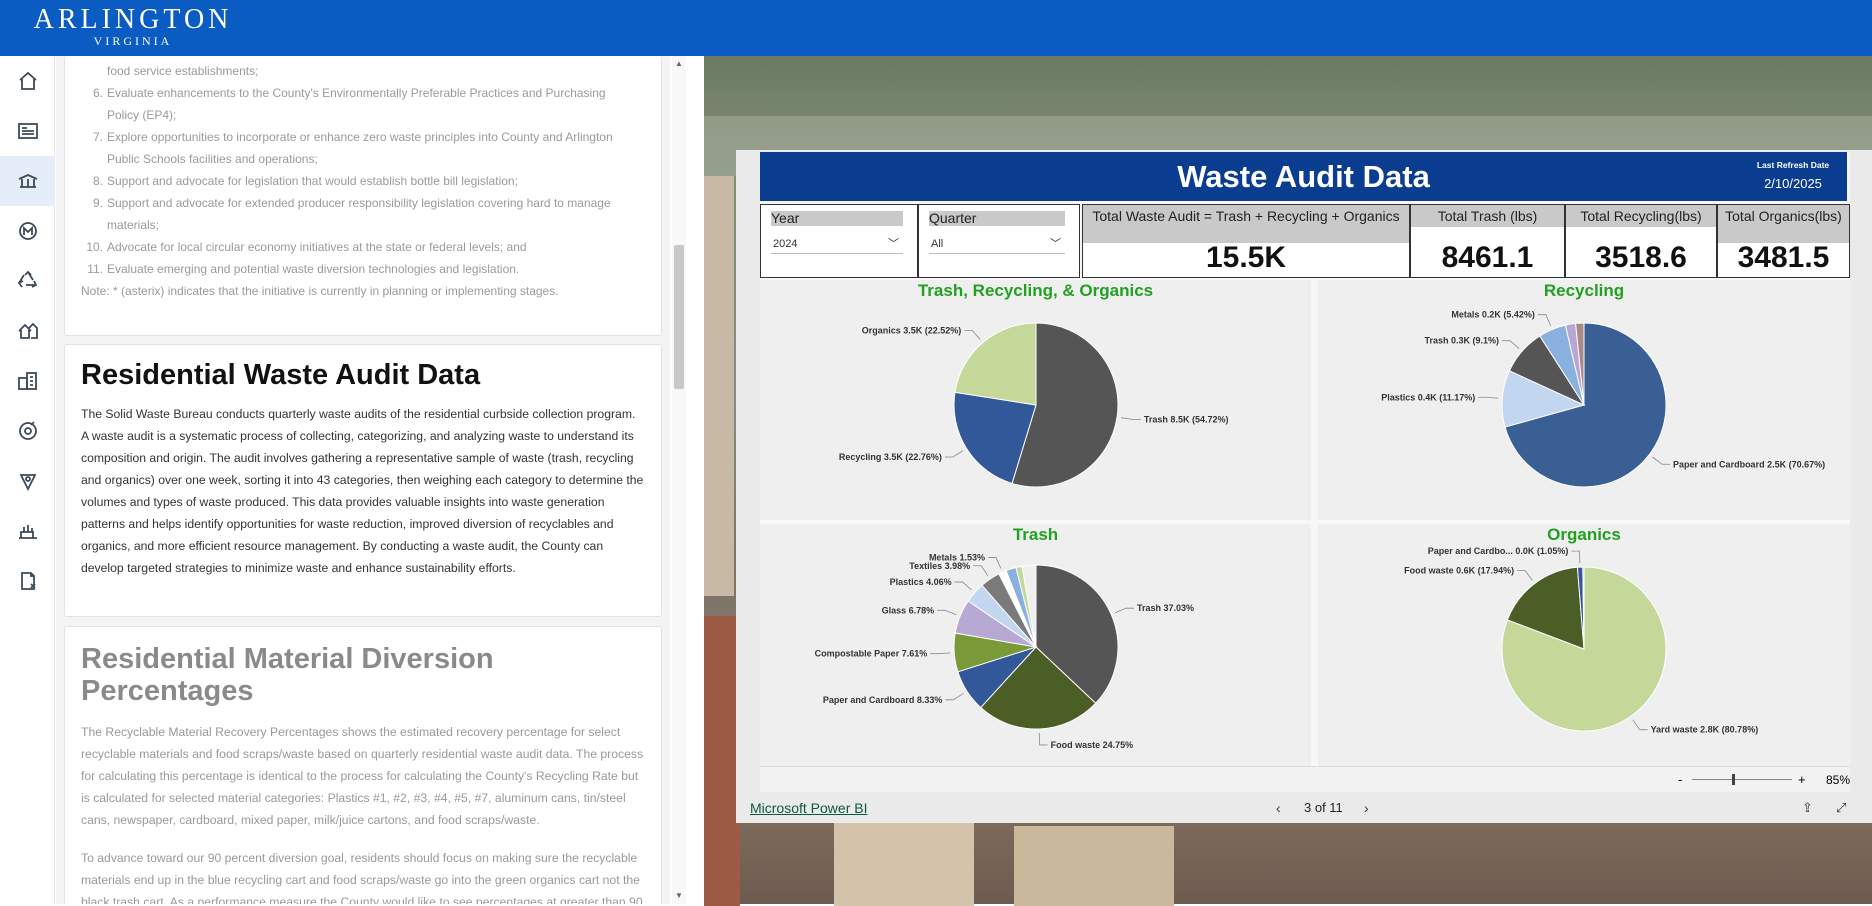 This screenshot has width=1872, height=906. I want to click on content-scrollbar: ▲ ▼, so click(679, 480).